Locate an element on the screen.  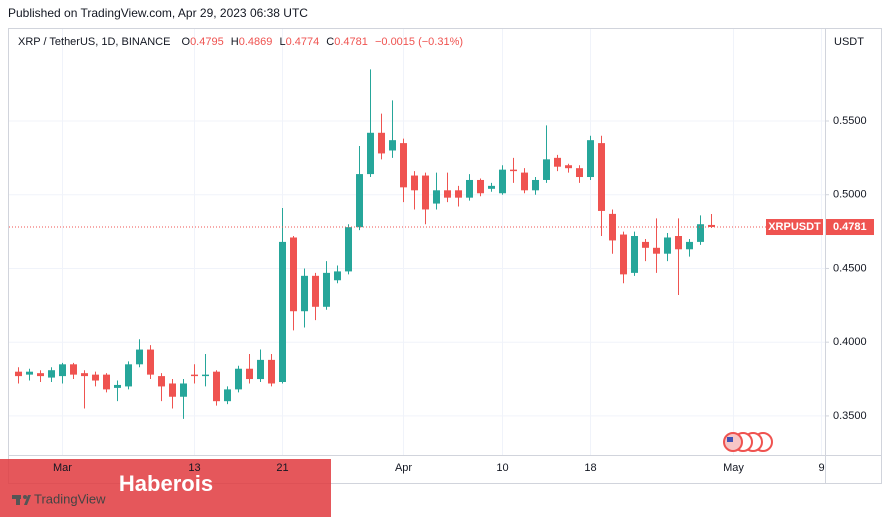
last-price-label: 0.4781 is located at coordinates (850, 227).